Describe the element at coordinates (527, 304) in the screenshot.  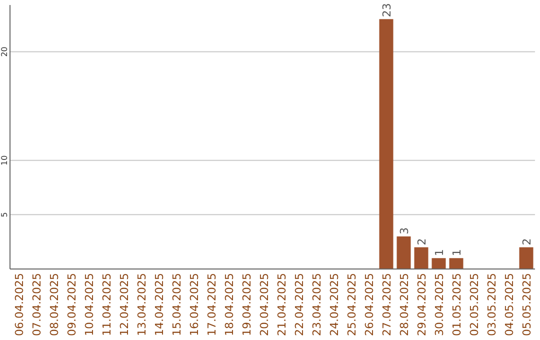
I see `x-tick-label: 05.05.2025` at that location.